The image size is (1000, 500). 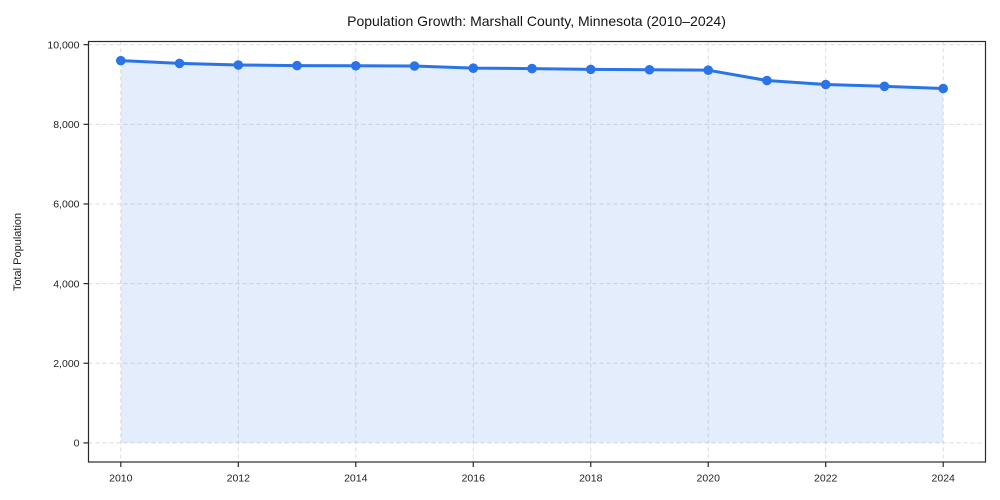 What do you see at coordinates (709, 479) in the screenshot?
I see `x-tick-label: 2020` at bounding box center [709, 479].